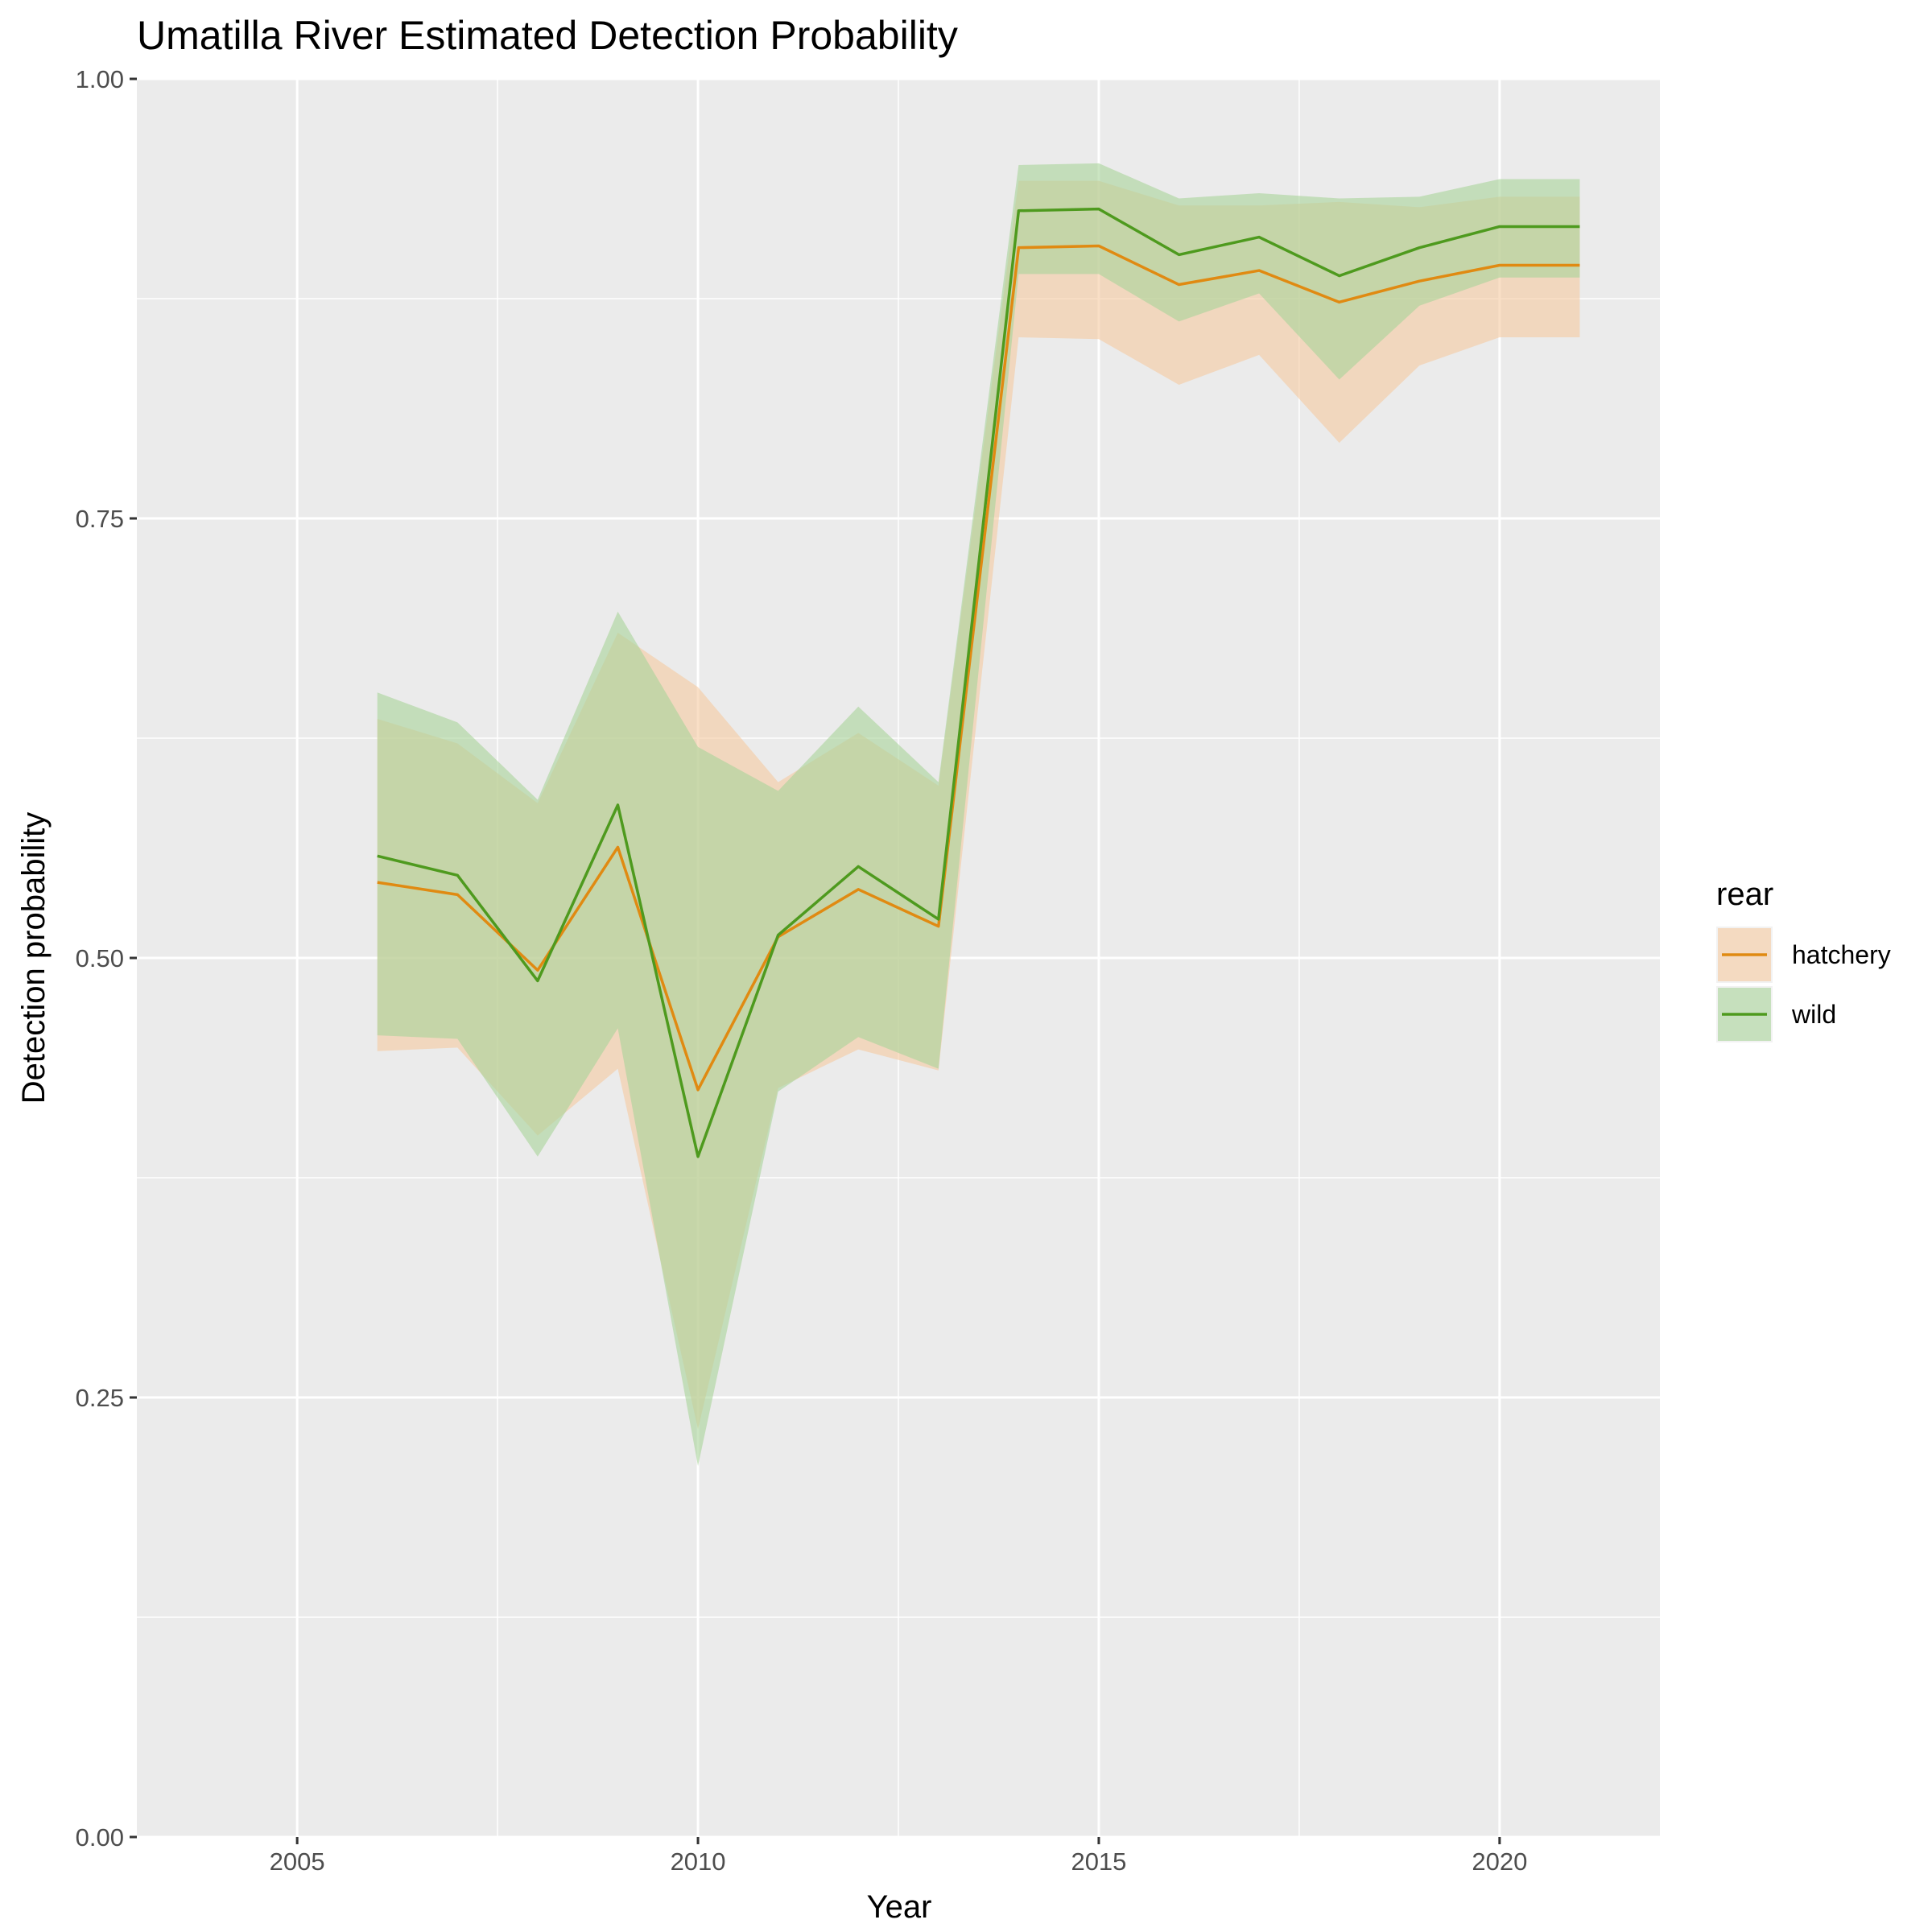  Describe the element at coordinates (297, 1861) in the screenshot. I see `x-tick-label: 2005` at that location.